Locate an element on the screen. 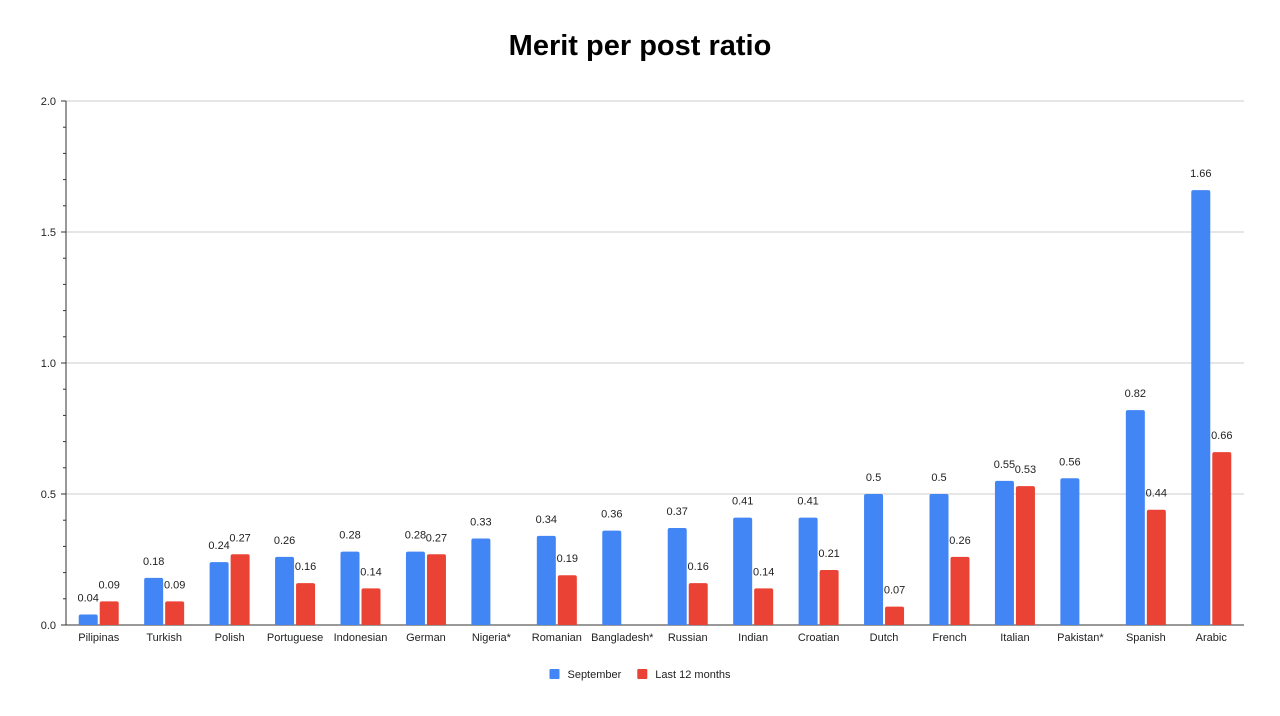  x-tick-label: Polish is located at coordinates (230, 638).